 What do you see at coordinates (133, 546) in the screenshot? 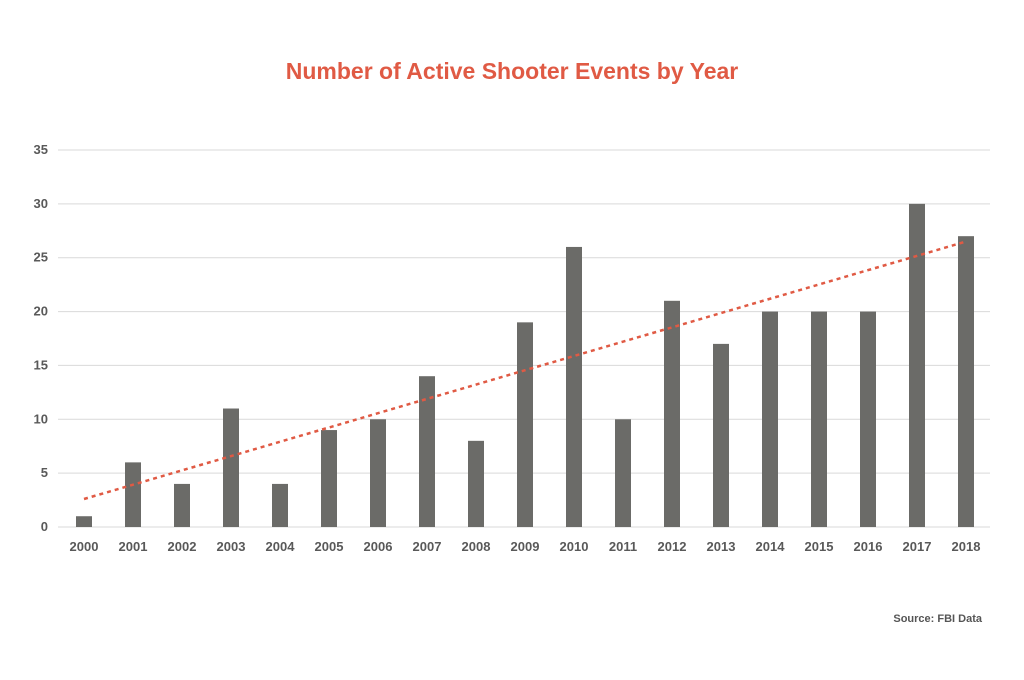
I see `x-tick-label: 2001` at bounding box center [133, 546].